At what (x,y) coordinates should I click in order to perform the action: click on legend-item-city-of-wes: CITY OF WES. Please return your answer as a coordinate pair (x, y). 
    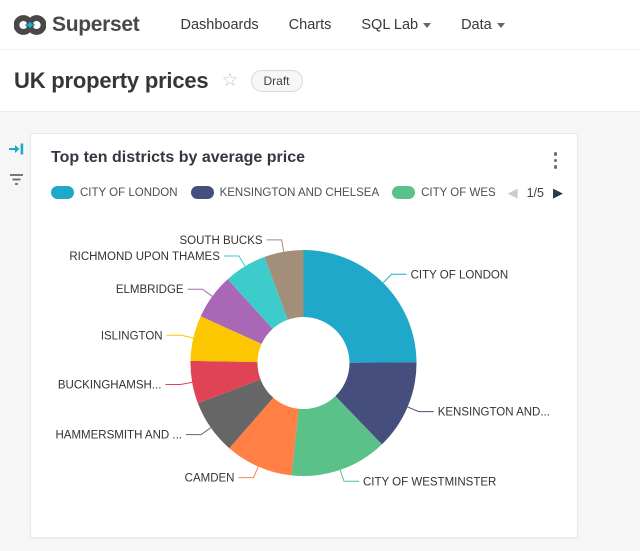
    Looking at the image, I should click on (443, 192).